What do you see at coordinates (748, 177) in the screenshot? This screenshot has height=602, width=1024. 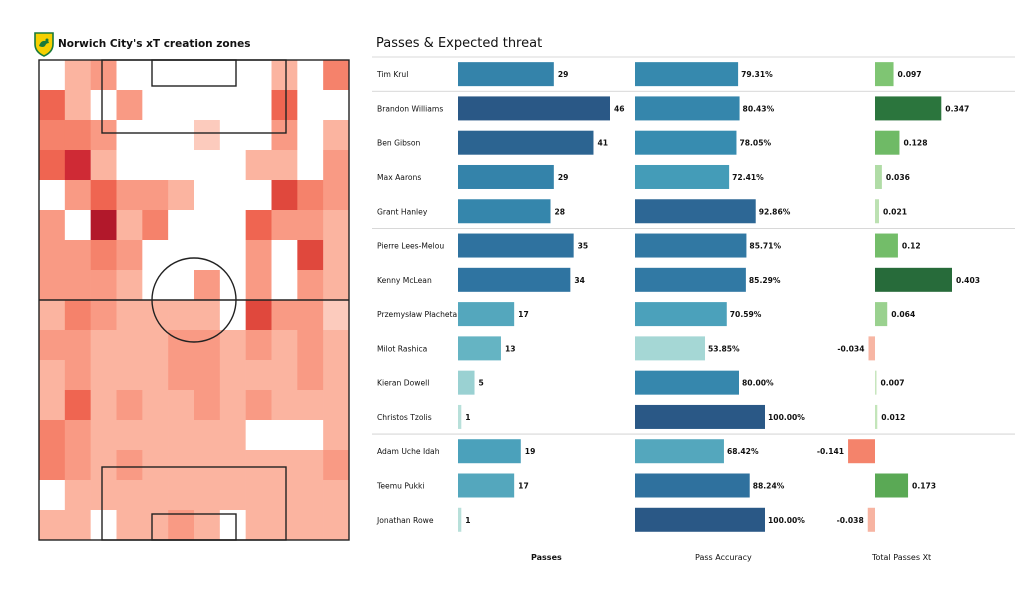 I see `accuracy-label: 72.41%` at bounding box center [748, 177].